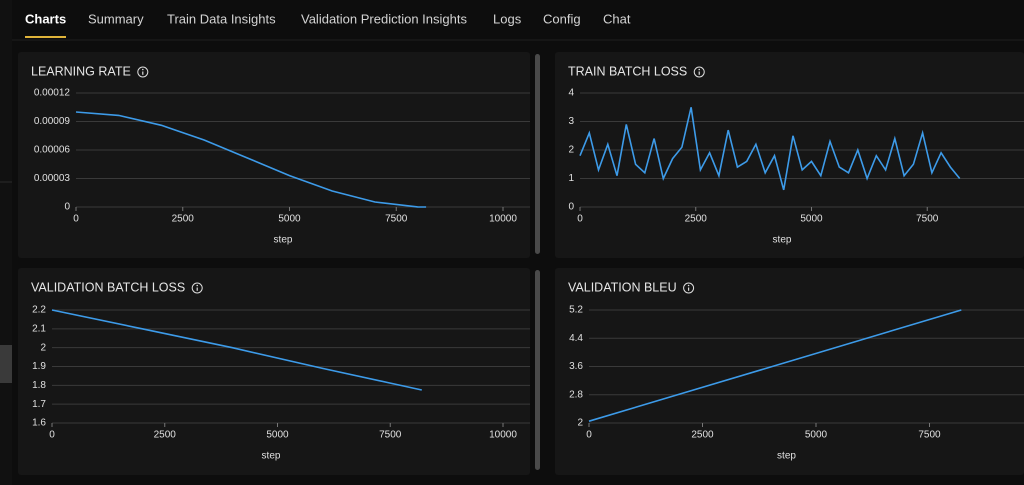 The image size is (1024, 485). I want to click on chart-title: LEARNING RATE, so click(81, 71).